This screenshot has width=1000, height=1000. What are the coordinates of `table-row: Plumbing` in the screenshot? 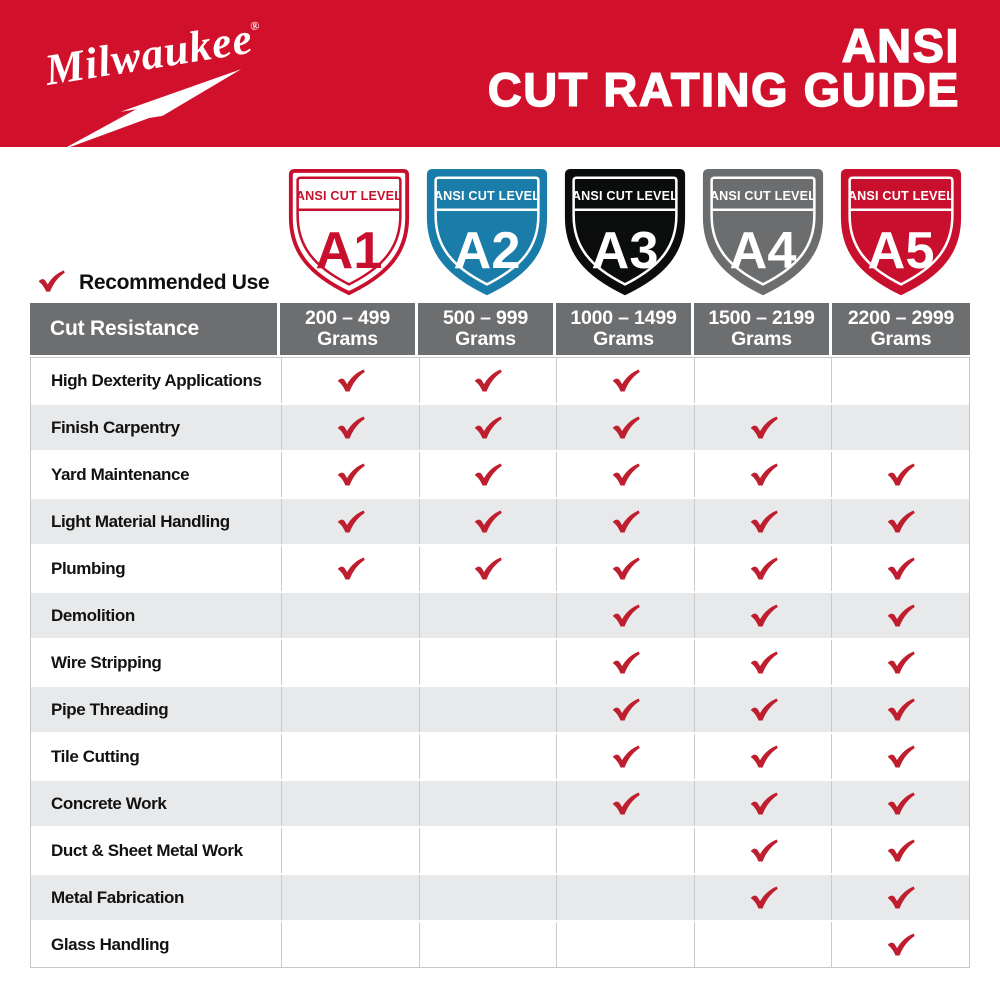 It's located at (500, 569).